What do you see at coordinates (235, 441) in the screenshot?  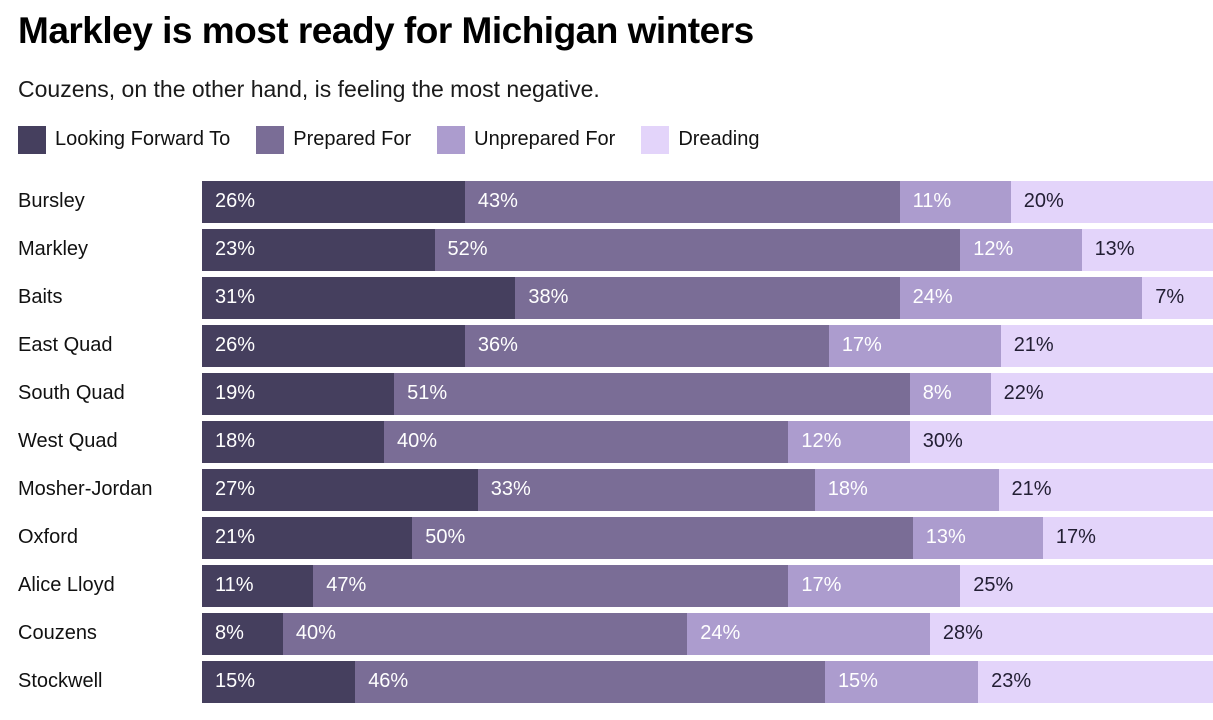 I see `bar-value-label: 18%` at bounding box center [235, 441].